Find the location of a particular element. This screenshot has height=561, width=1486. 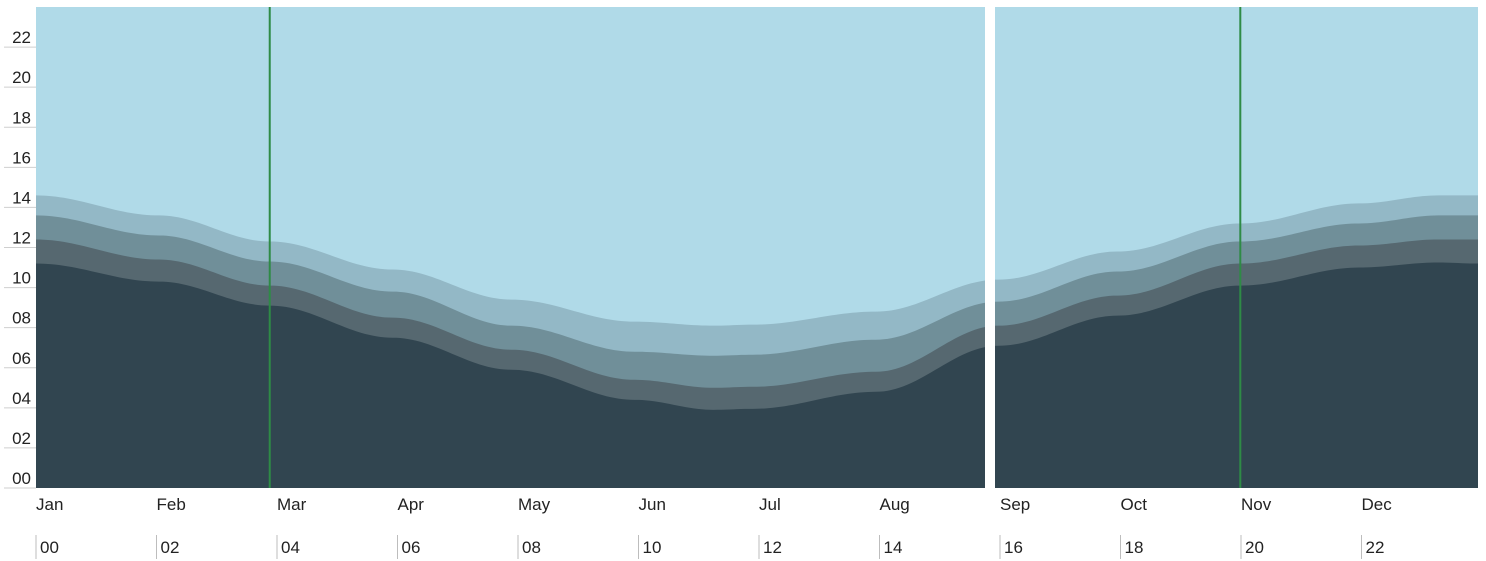

hour-axis: 00 02 04 06 08 10 12 14 16 18 20 22 is located at coordinates (710, 547).